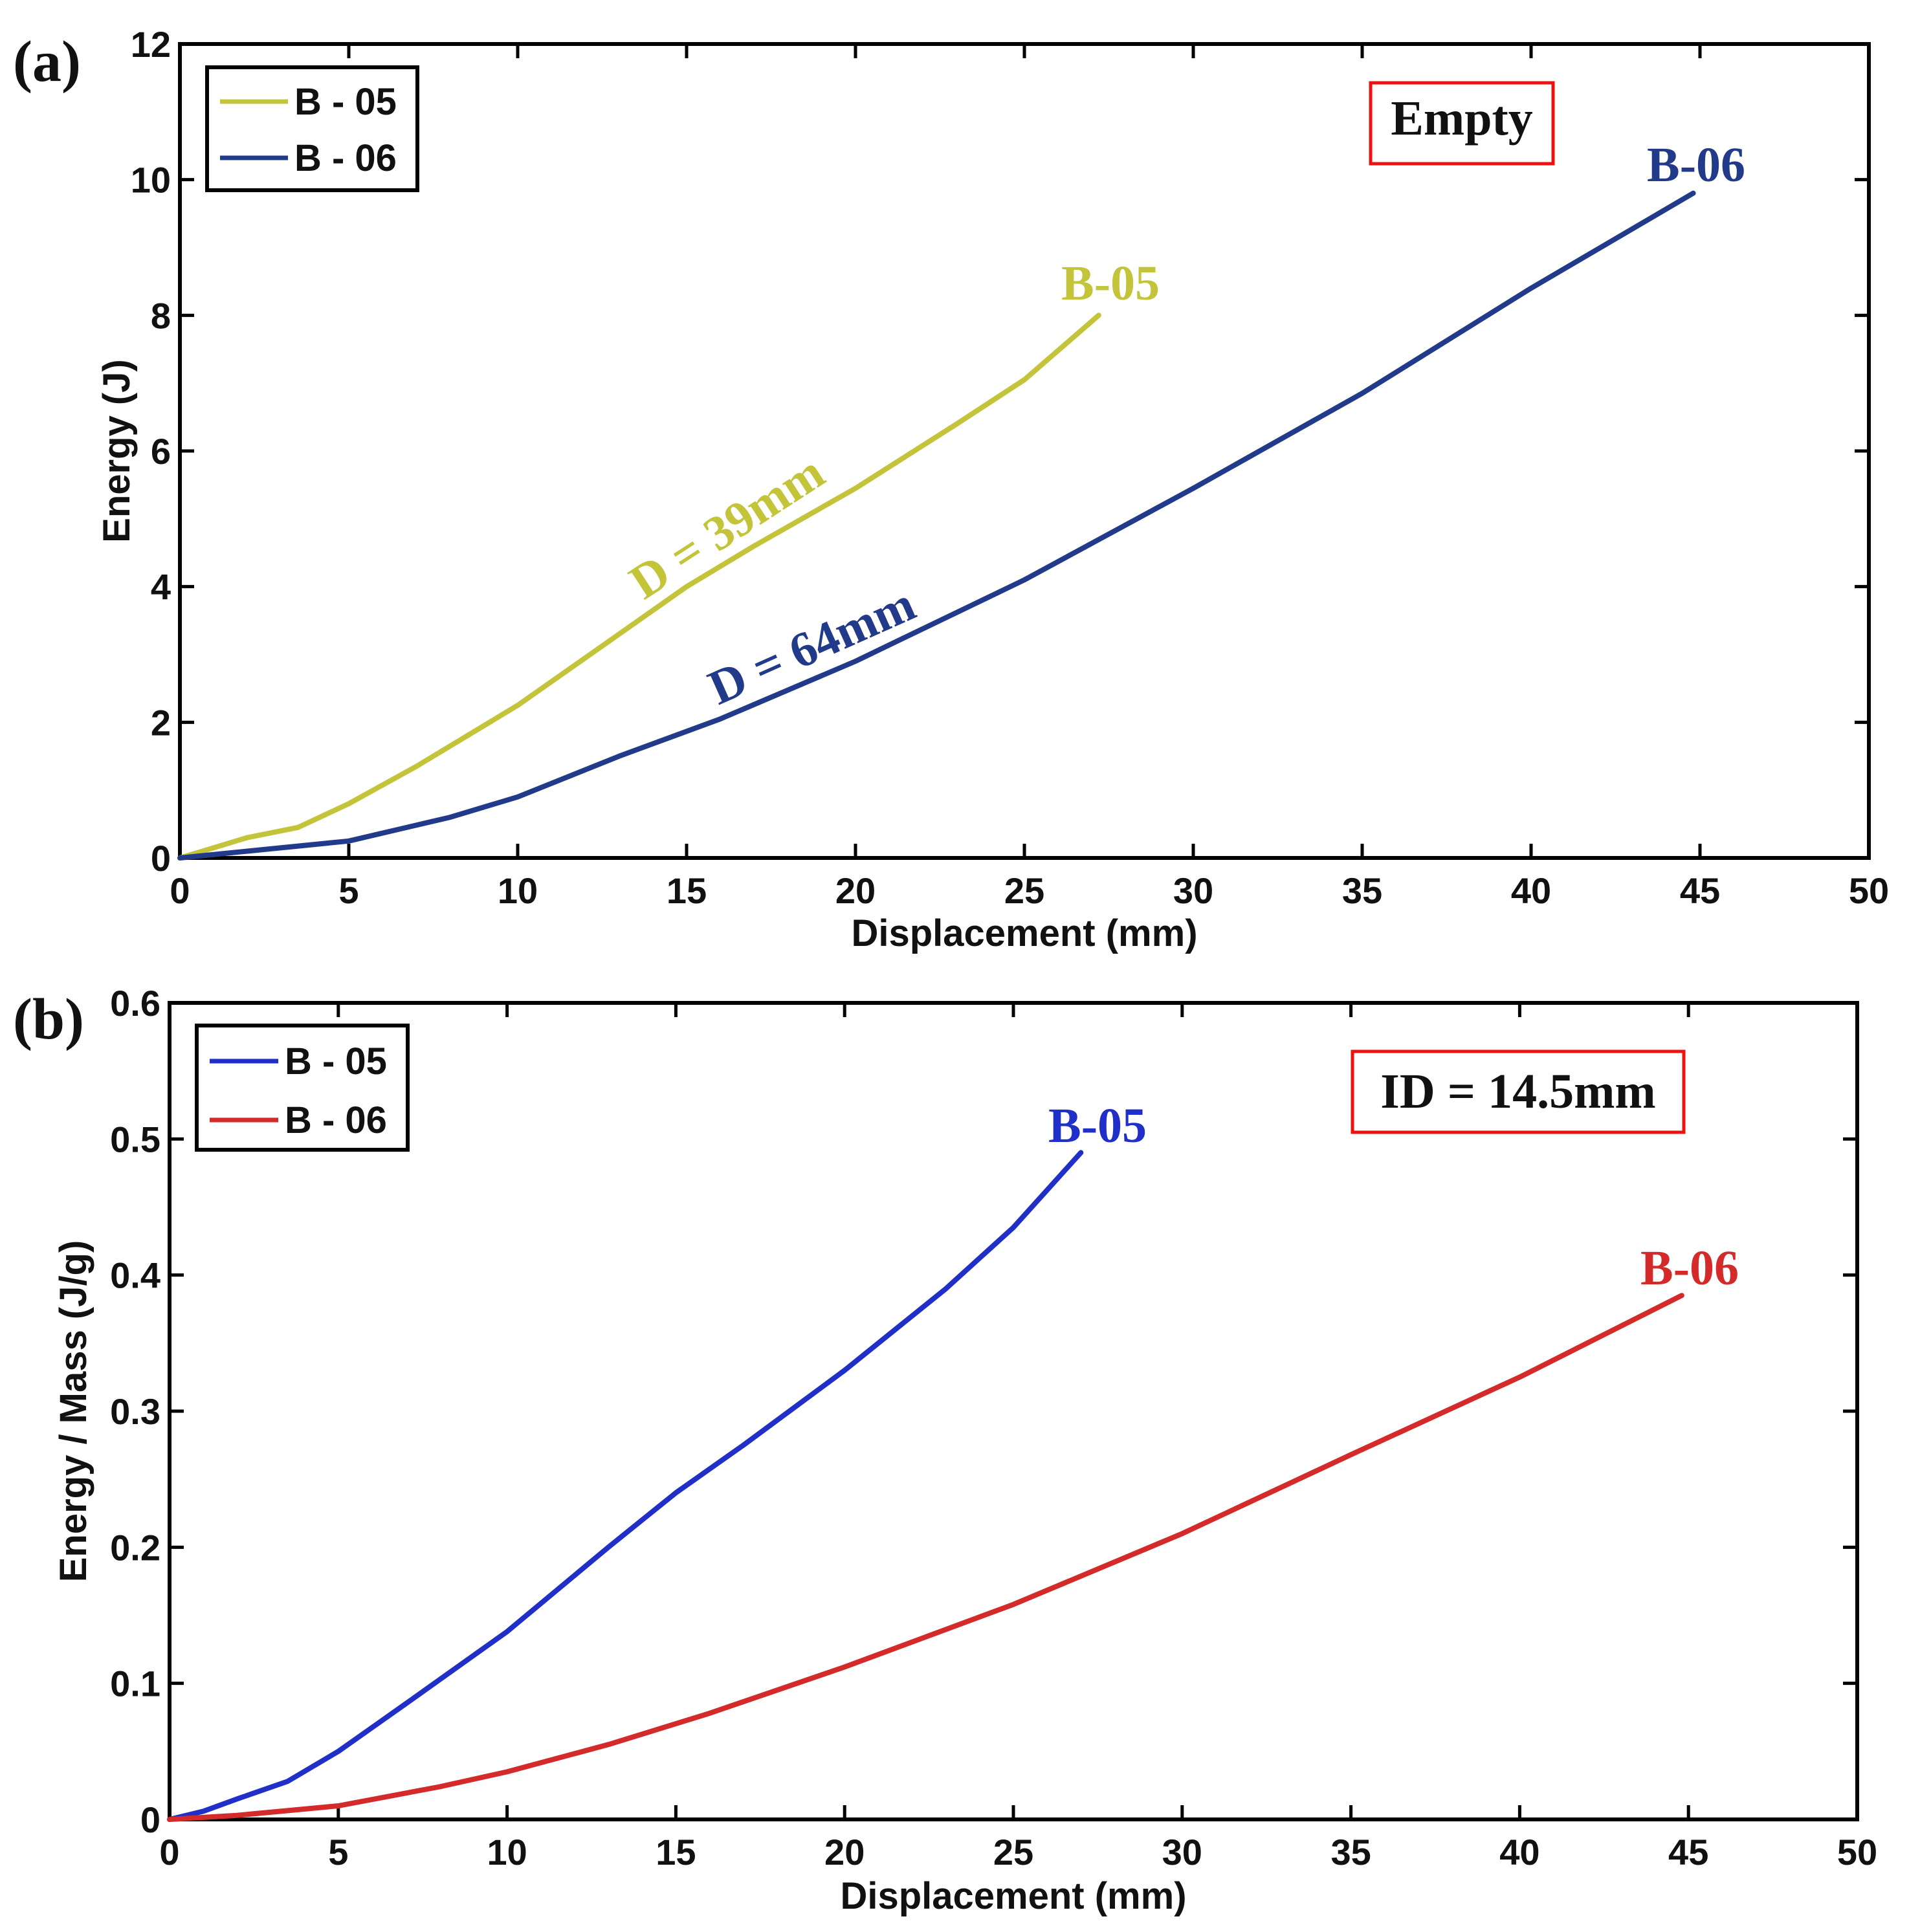  I want to click on panel-a-x-tick-label: 15, so click(687, 890).